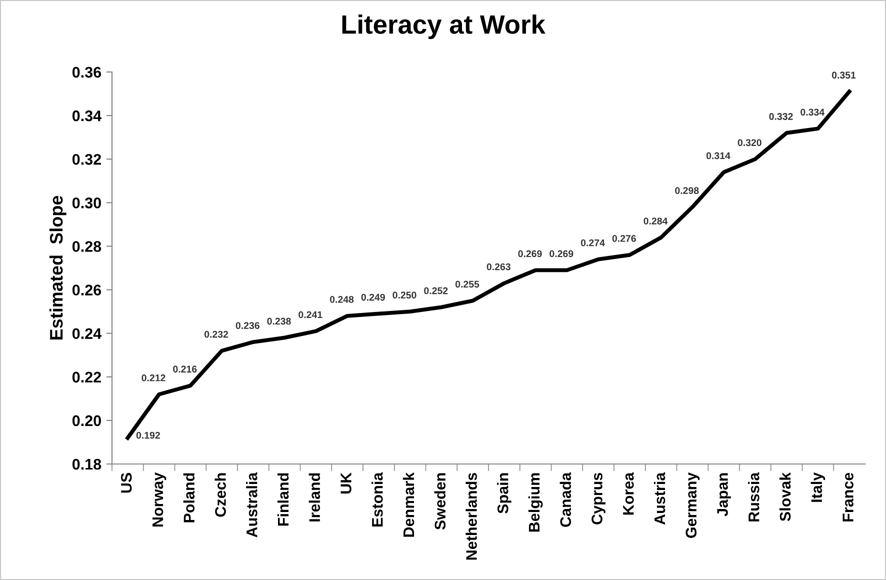  Describe the element at coordinates (724, 494) in the screenshot. I see `x-tick-label: Japan` at that location.